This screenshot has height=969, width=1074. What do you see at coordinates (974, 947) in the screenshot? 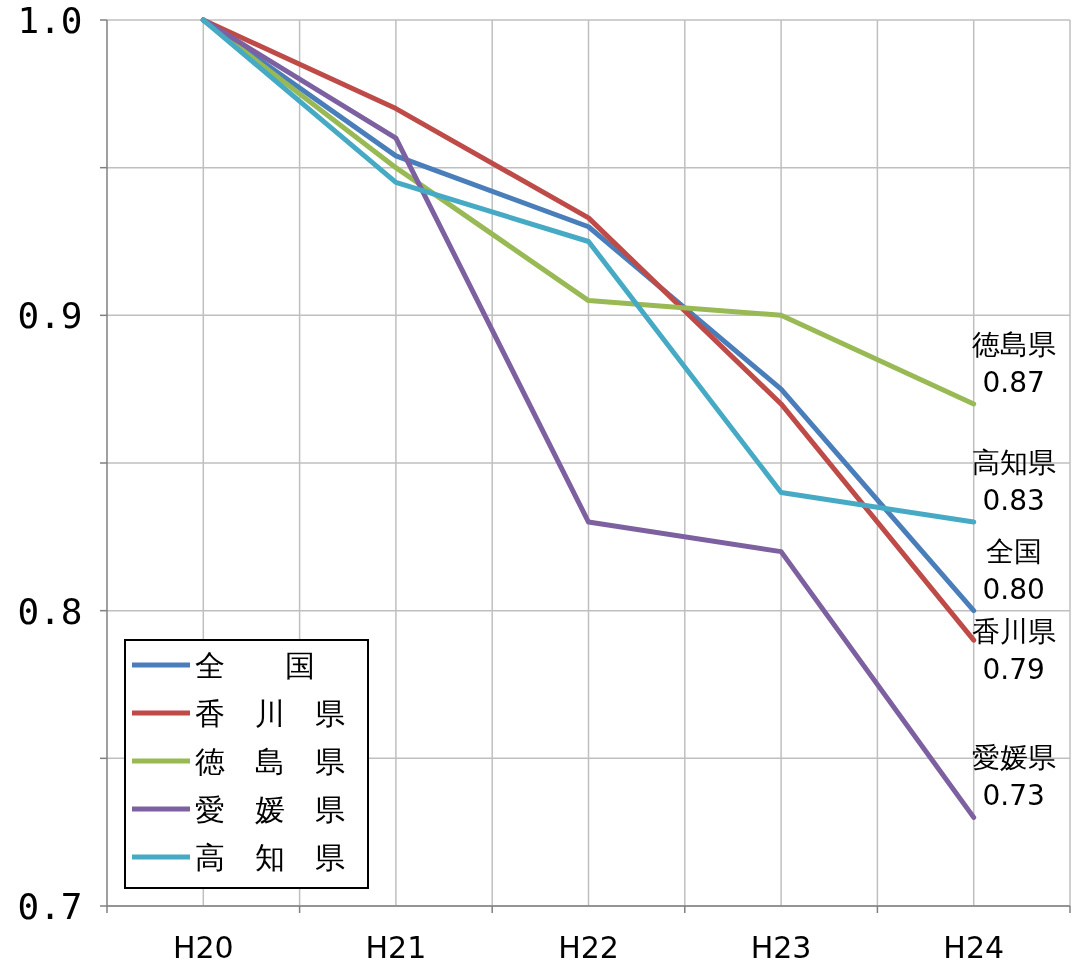
I see `x-tick-label: H24` at bounding box center [974, 947].